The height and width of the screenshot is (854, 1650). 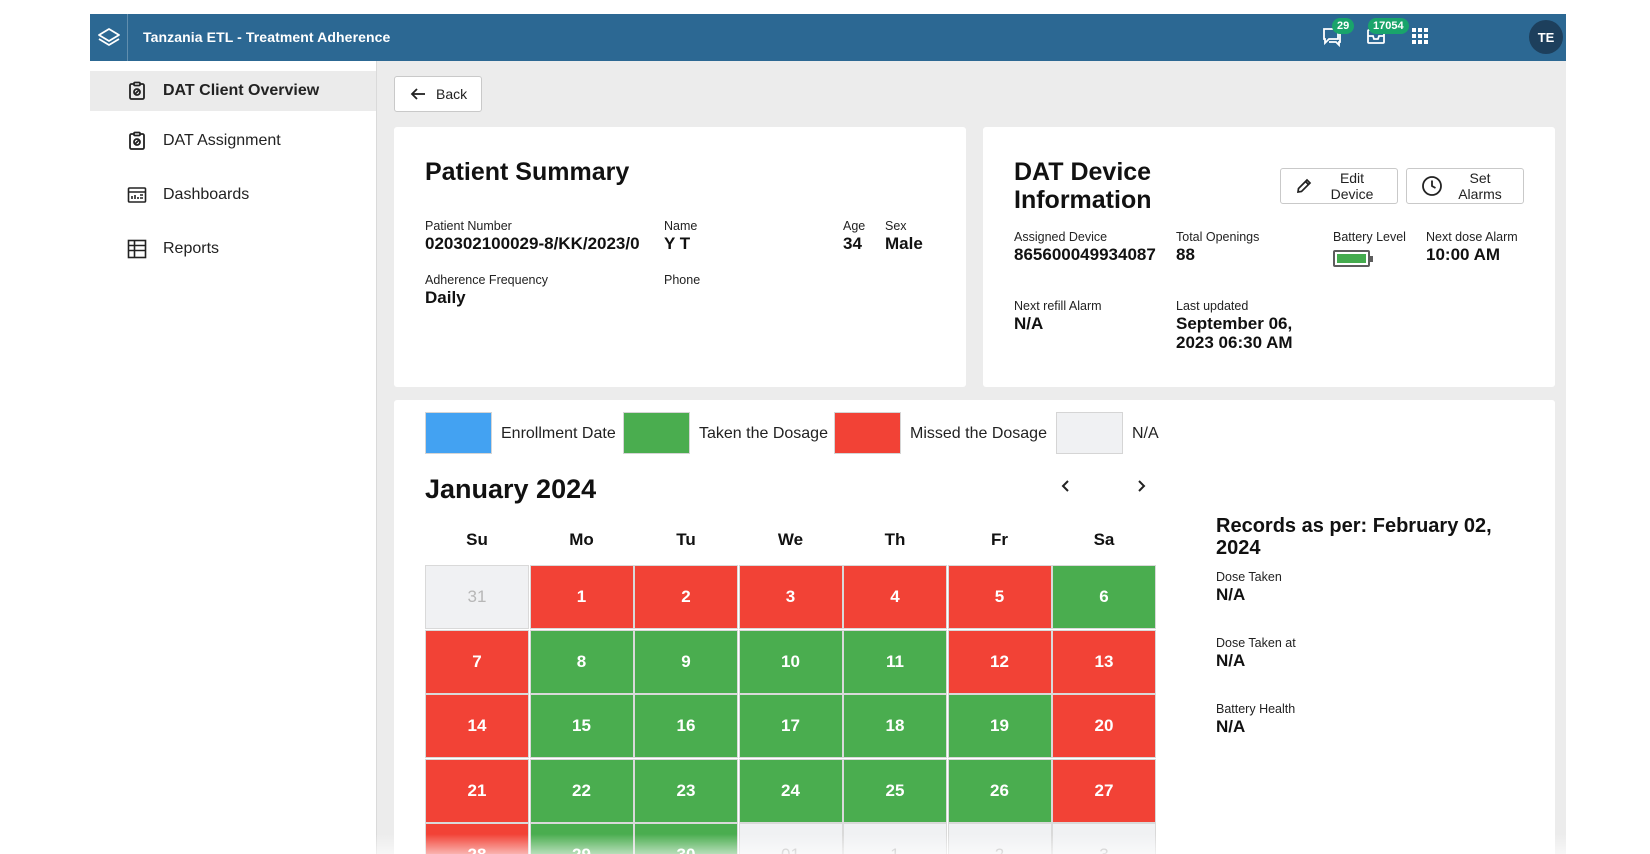 I want to click on calendar-day-miss: 3, so click(x=790, y=597).